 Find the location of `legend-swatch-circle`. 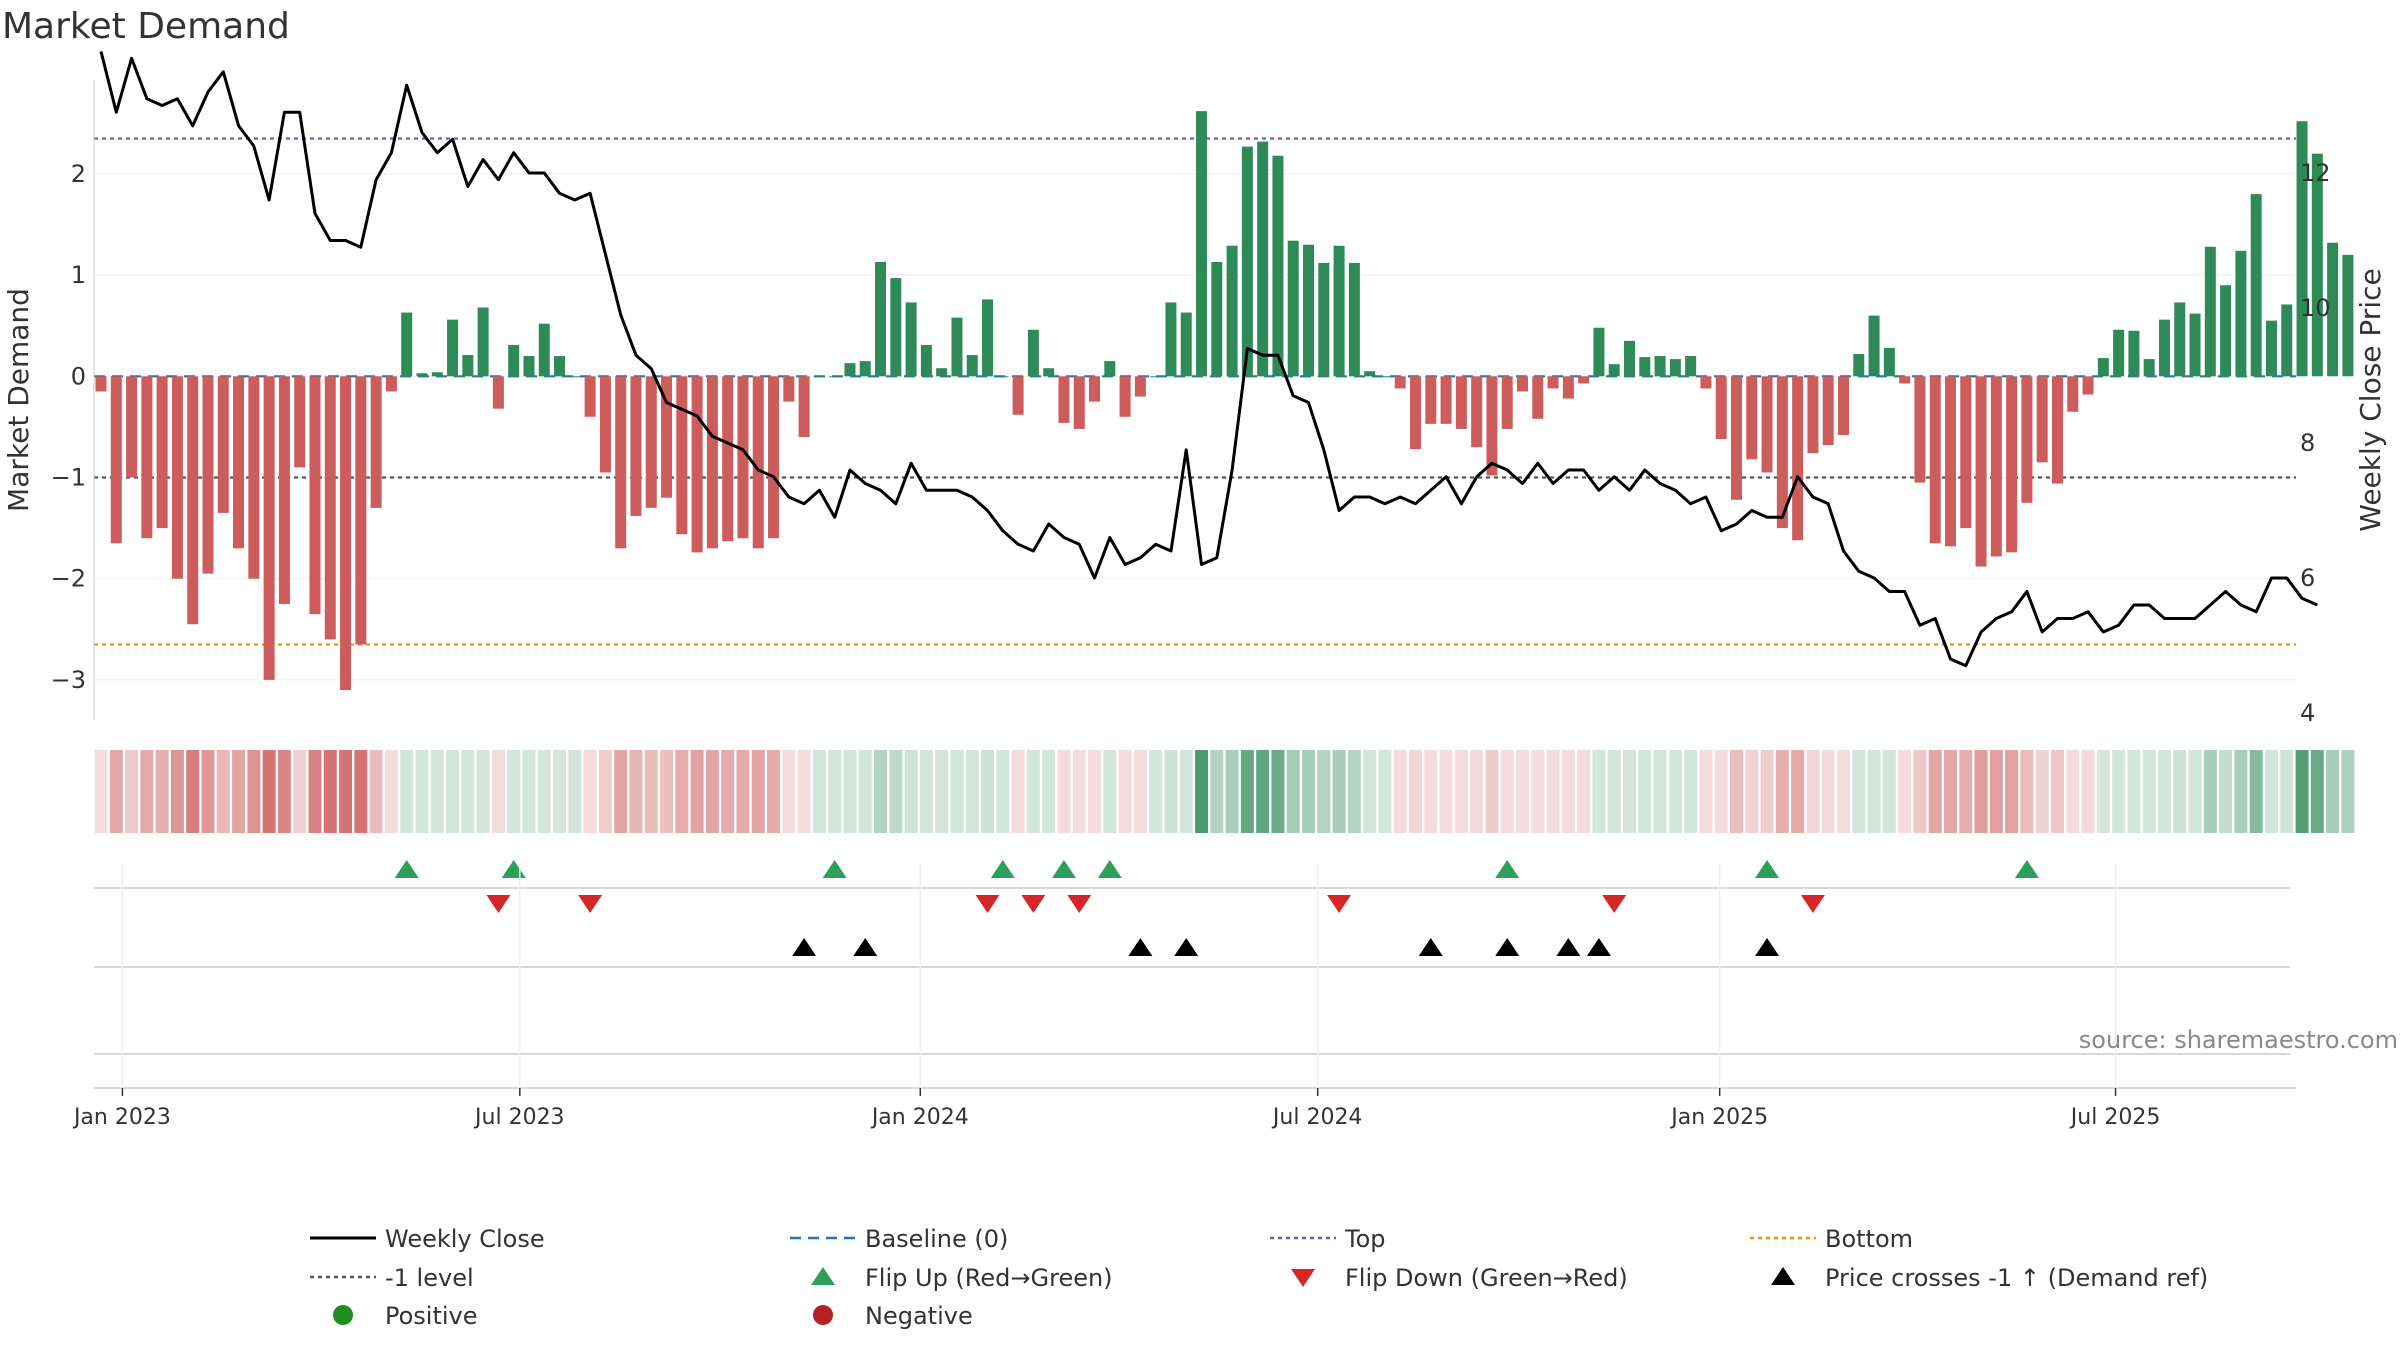

legend-swatch-circle is located at coordinates (343, 1315).